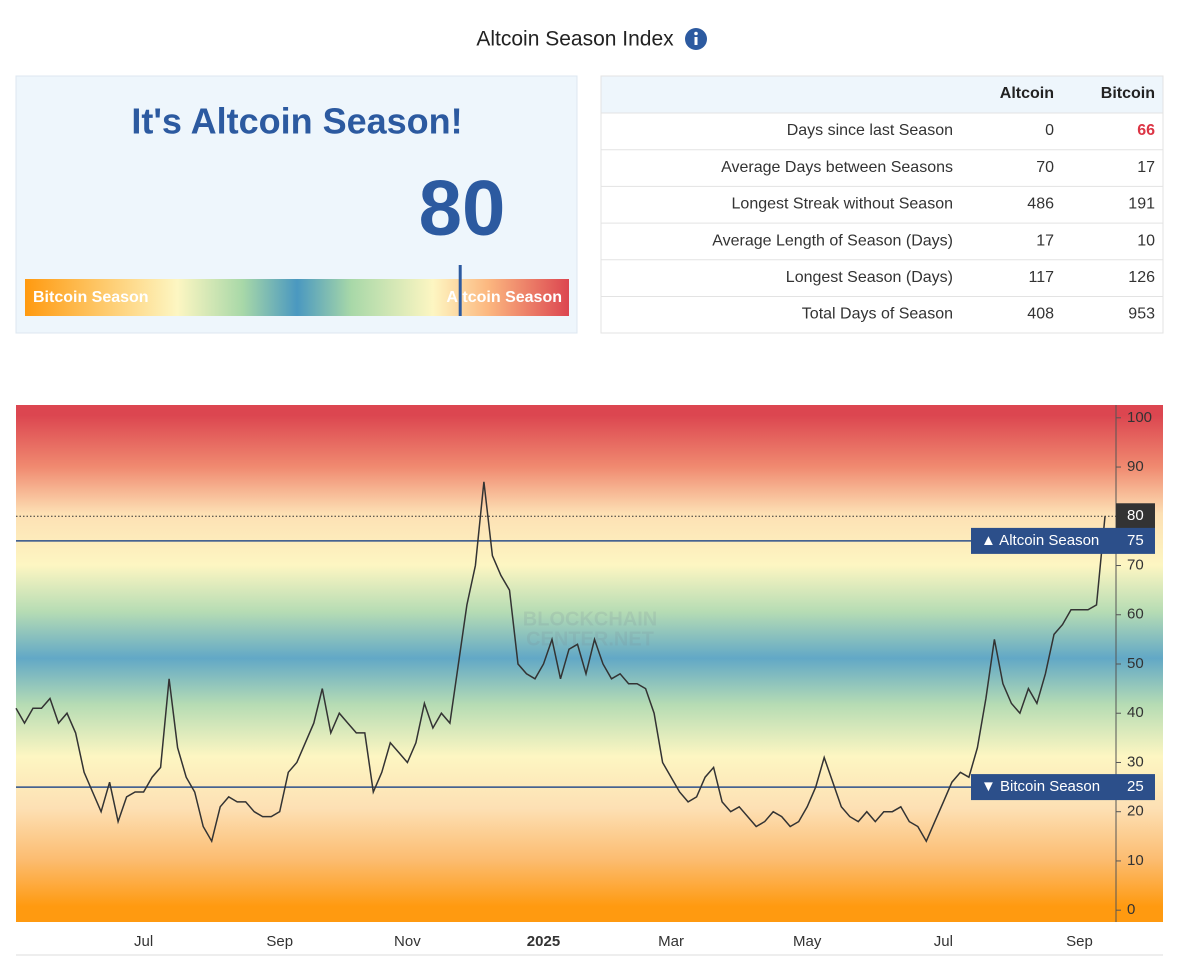 This screenshot has height=976, width=1200. I want to click on y-tick-label: 0, so click(1131, 909).